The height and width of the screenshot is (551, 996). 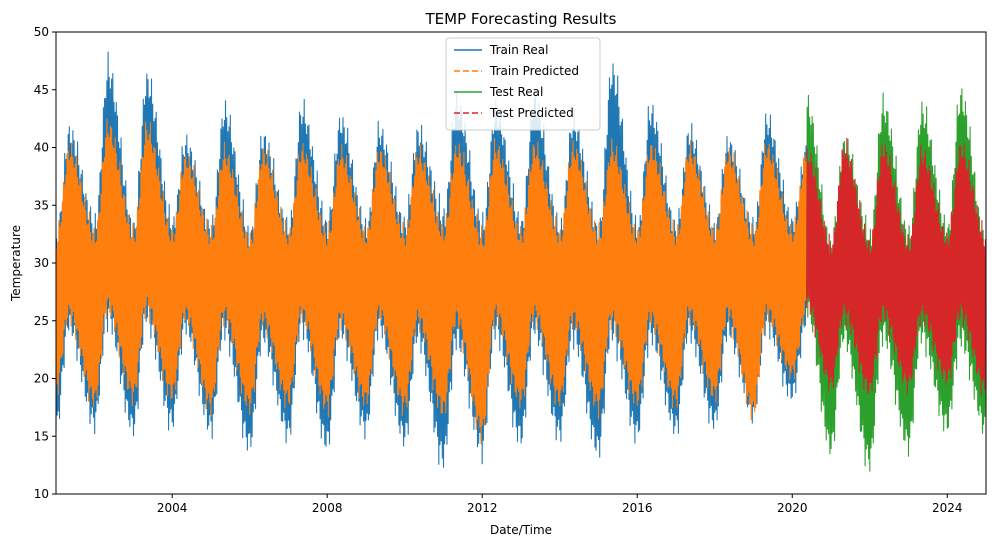 I want to click on x-tick-label: 2012, so click(x=482, y=508).